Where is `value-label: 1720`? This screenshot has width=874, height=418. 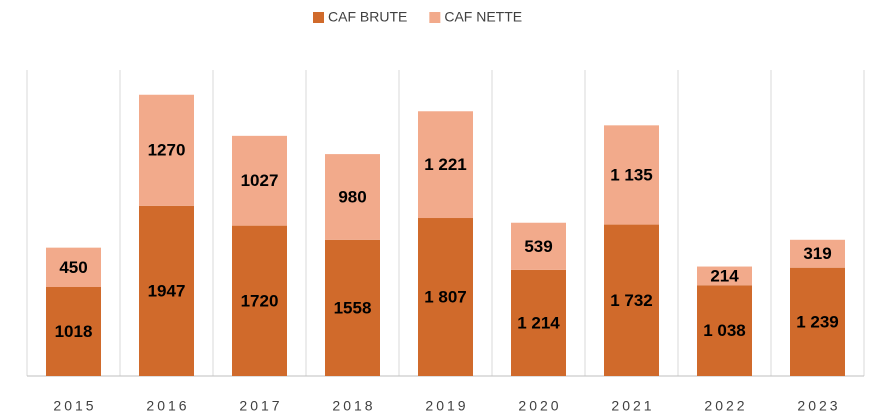 value-label: 1720 is located at coordinates (260, 300).